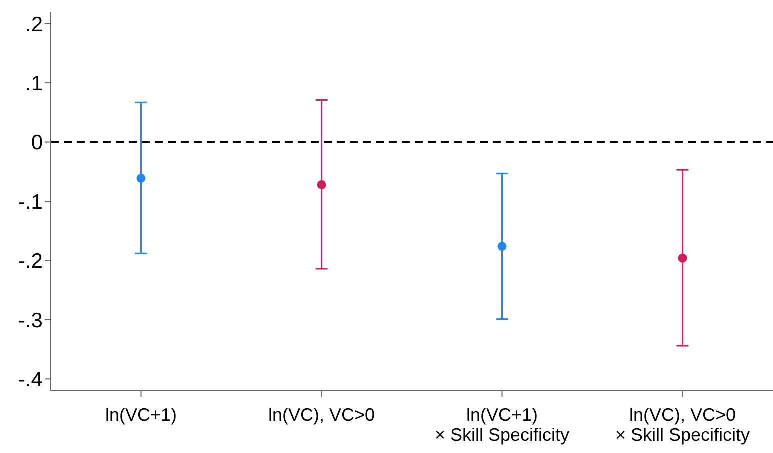 Image resolution: width=773 pixels, height=453 pixels. What do you see at coordinates (682, 425) in the screenshot?
I see `x-tick-label: ln(VC), VC>0 × Skill Specificity` at bounding box center [682, 425].